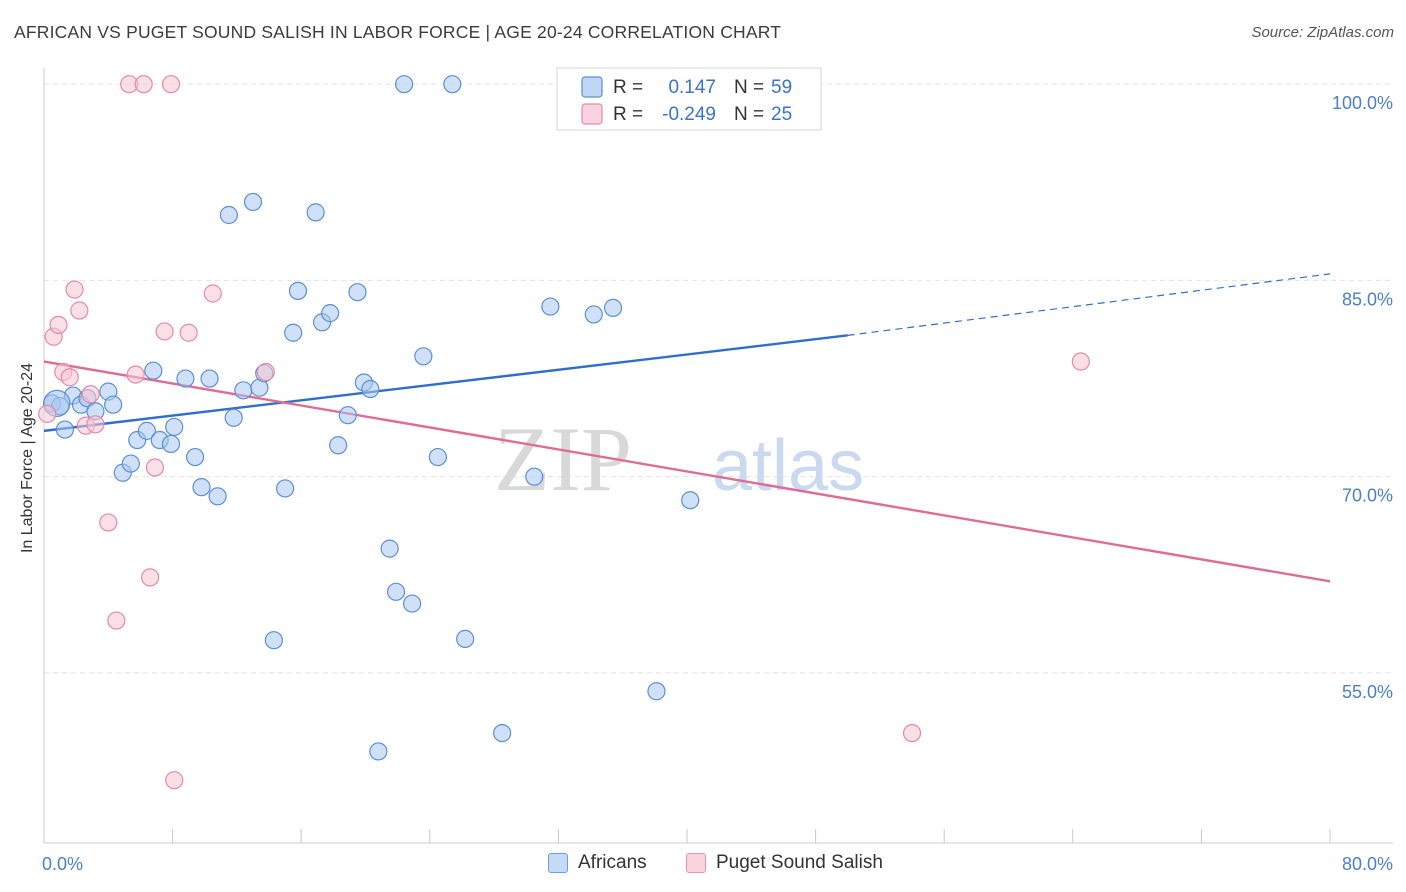 The image size is (1406, 892). I want to click on africans-trend-line, so click(445, 383).